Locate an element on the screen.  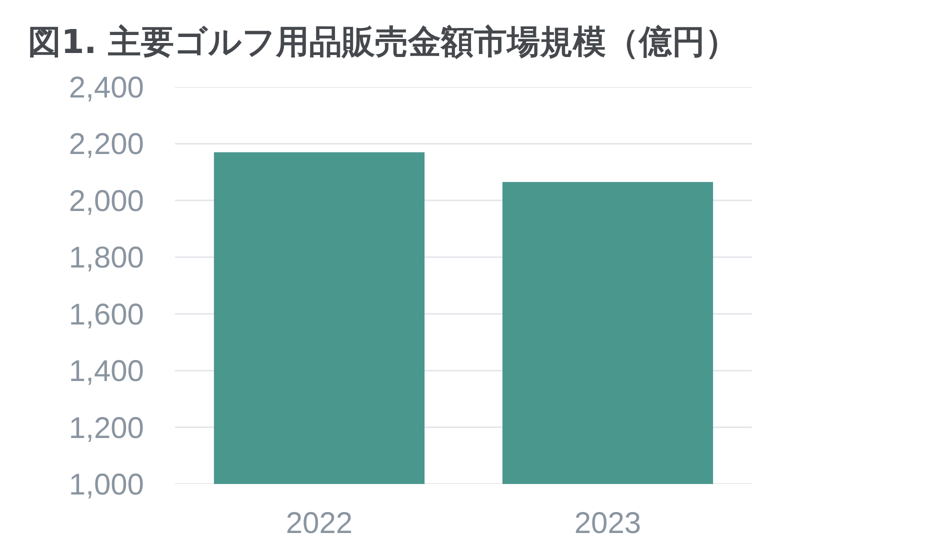
y-tick-label: 2,400 is located at coordinates (106, 88).